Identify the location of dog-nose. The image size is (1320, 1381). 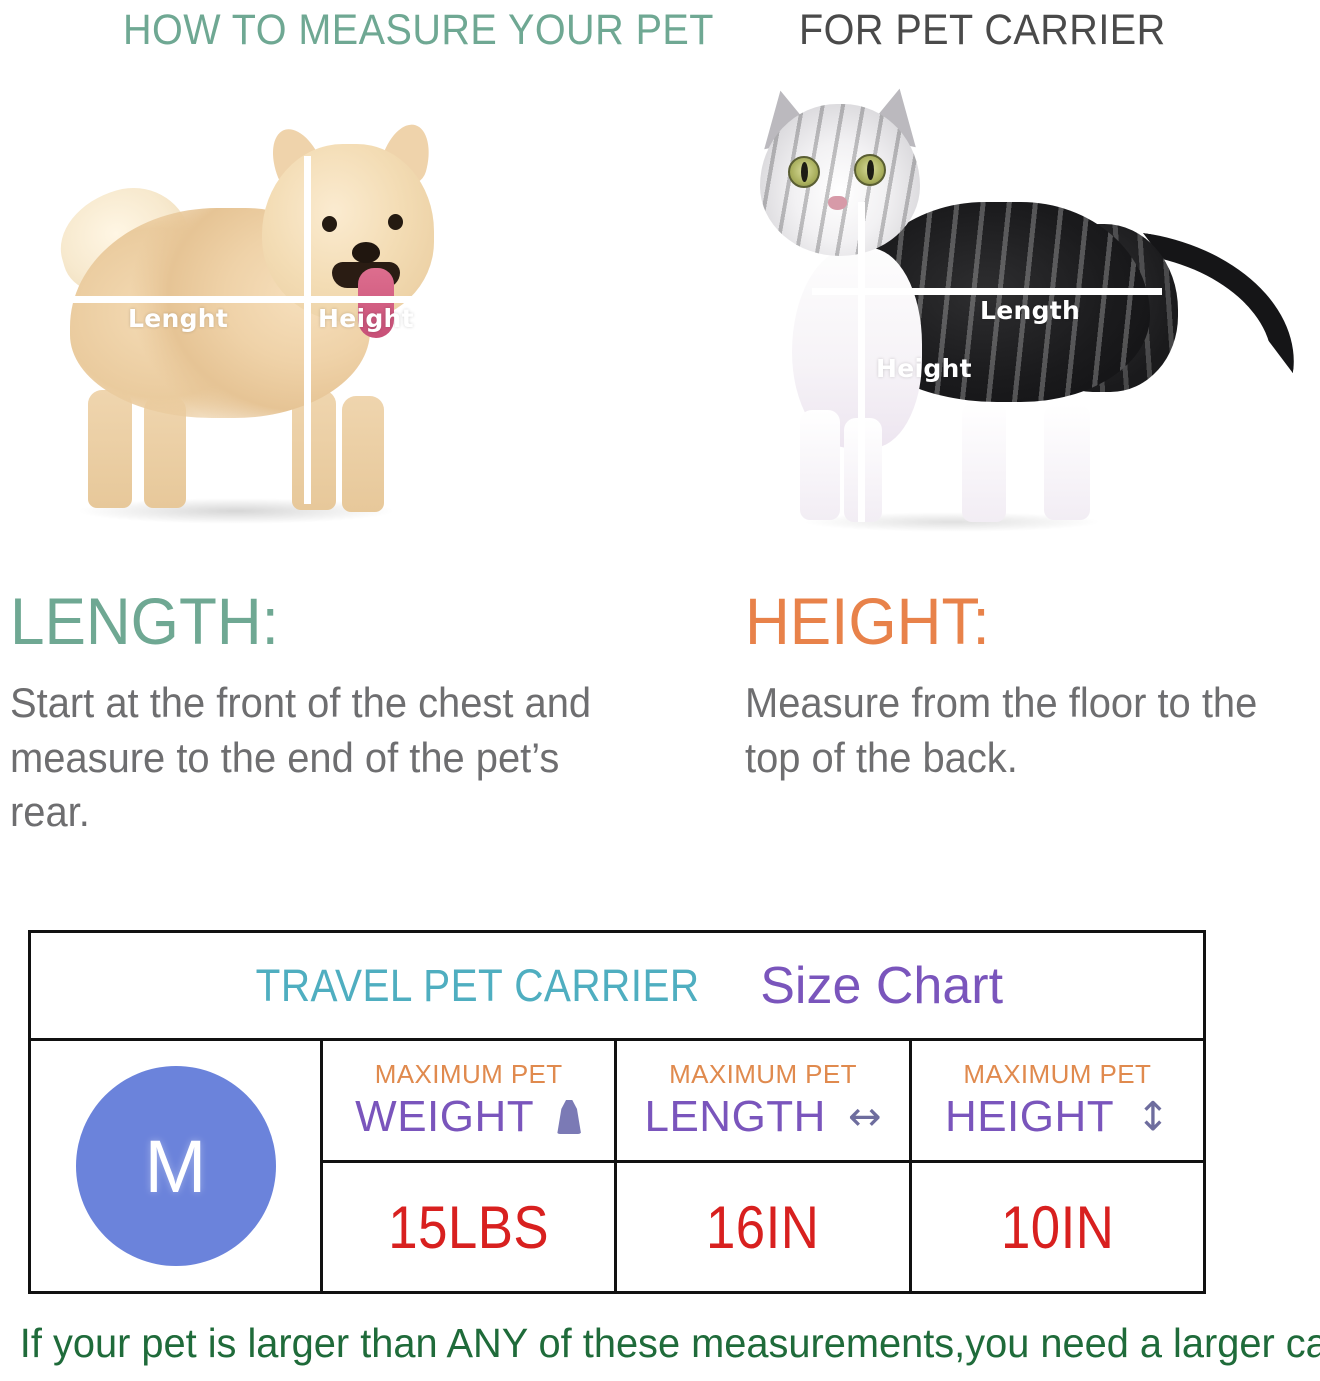
(366, 252).